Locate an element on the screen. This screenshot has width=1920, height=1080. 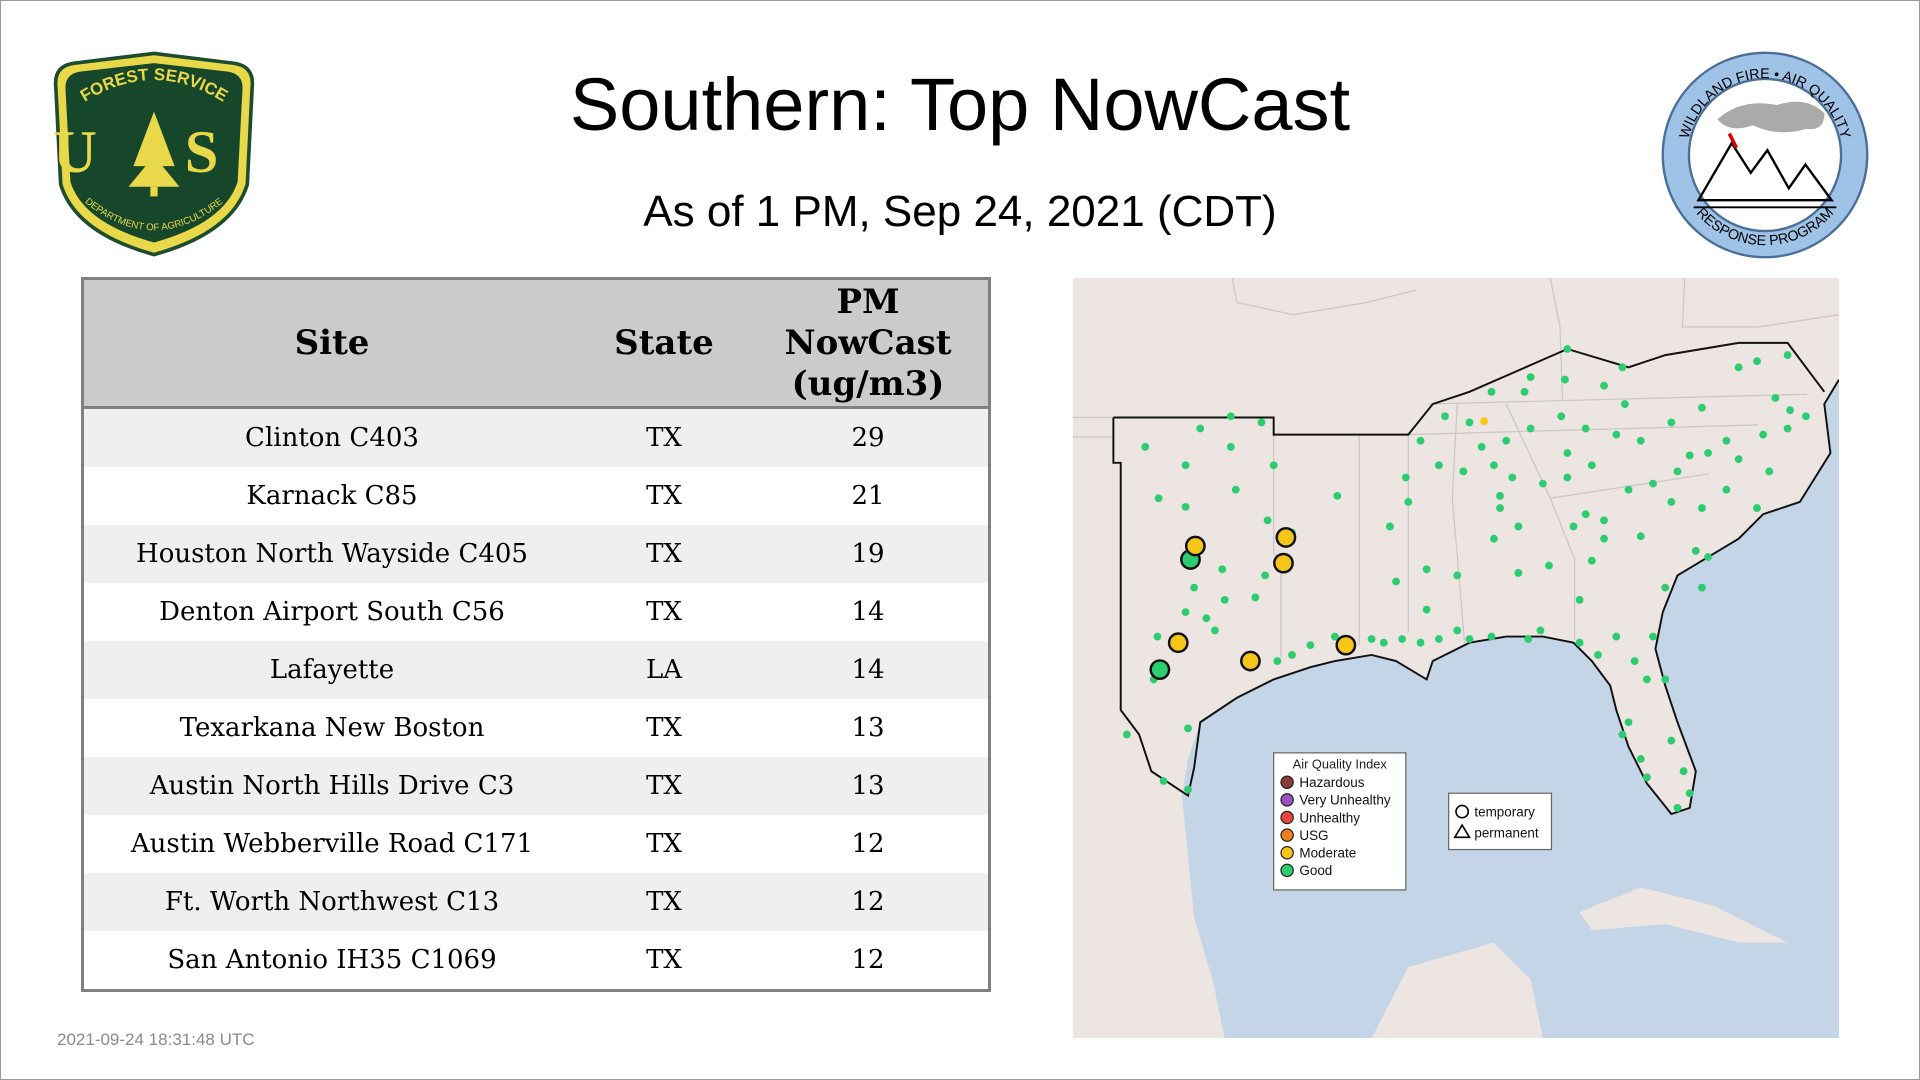
top-site-marker-good is located at coordinates (1160, 670).